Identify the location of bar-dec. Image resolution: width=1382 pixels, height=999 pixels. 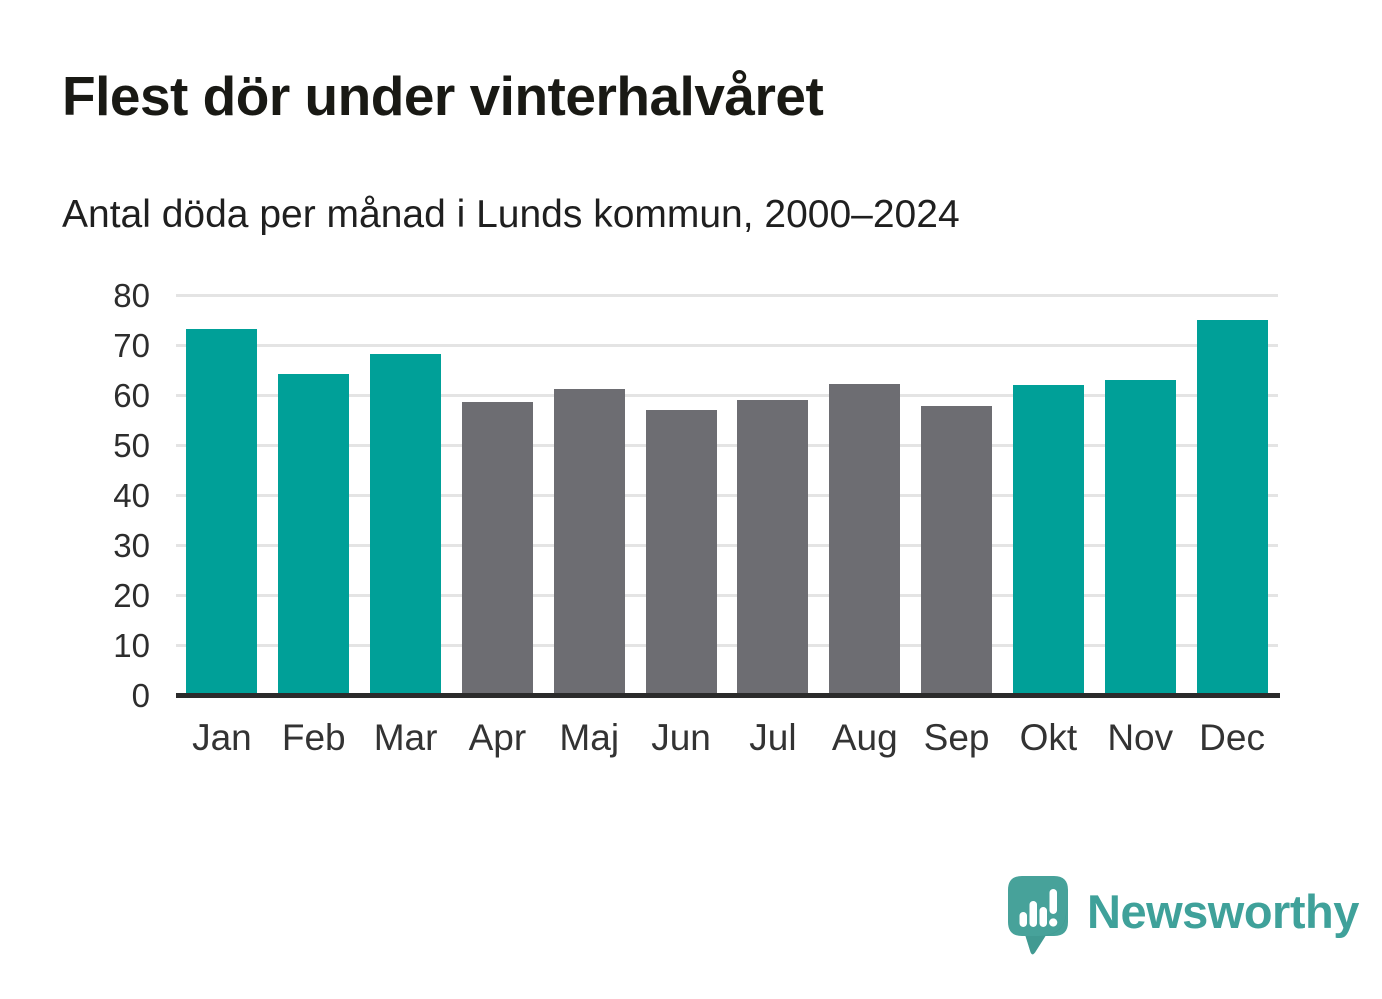
(1232, 507).